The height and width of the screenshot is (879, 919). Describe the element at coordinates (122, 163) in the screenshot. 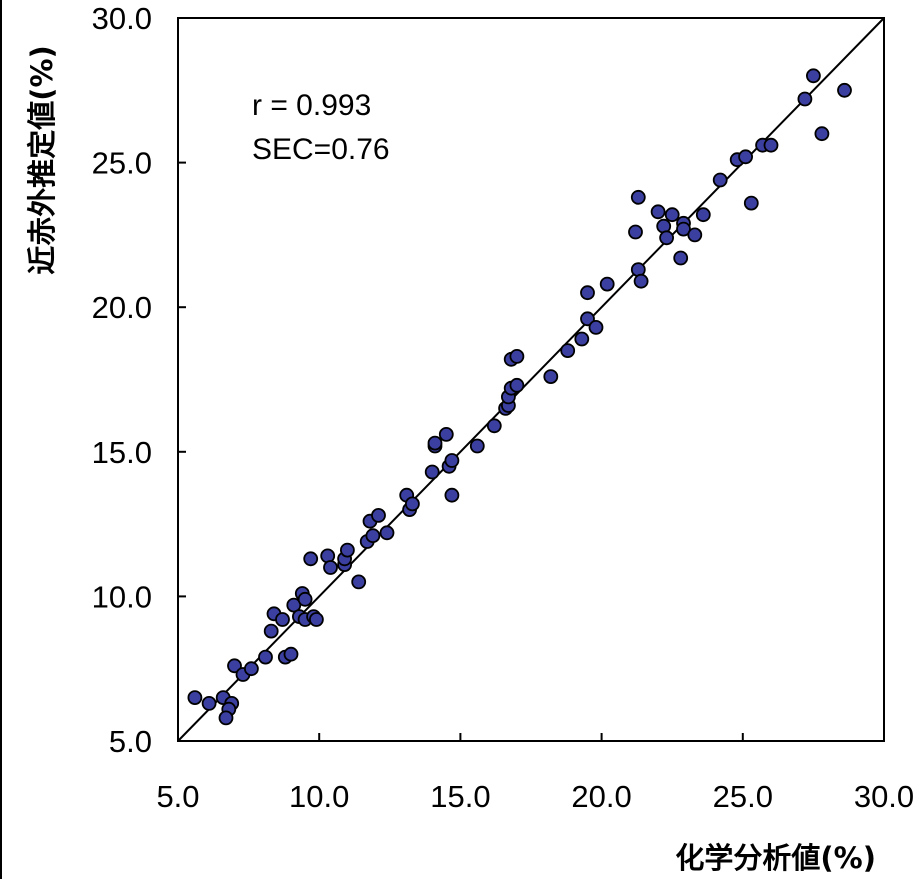

I see `y-tick-label: 25.0` at that location.